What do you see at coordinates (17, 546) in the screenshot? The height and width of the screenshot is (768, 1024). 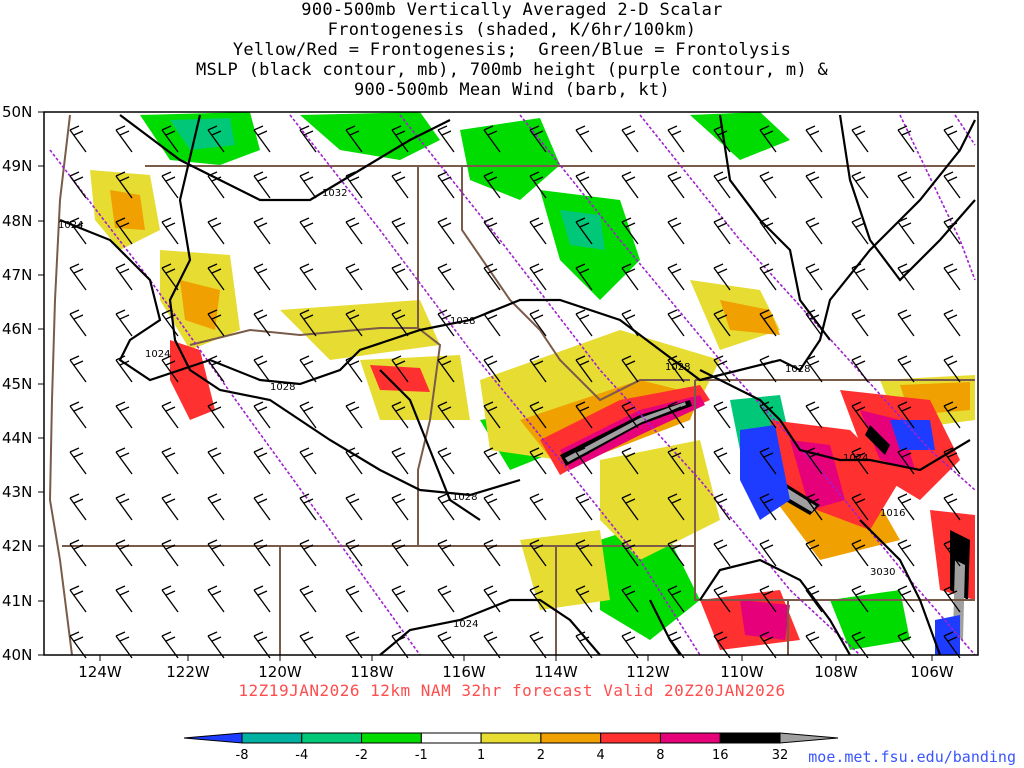 I see `lat-label: 42N` at bounding box center [17, 546].